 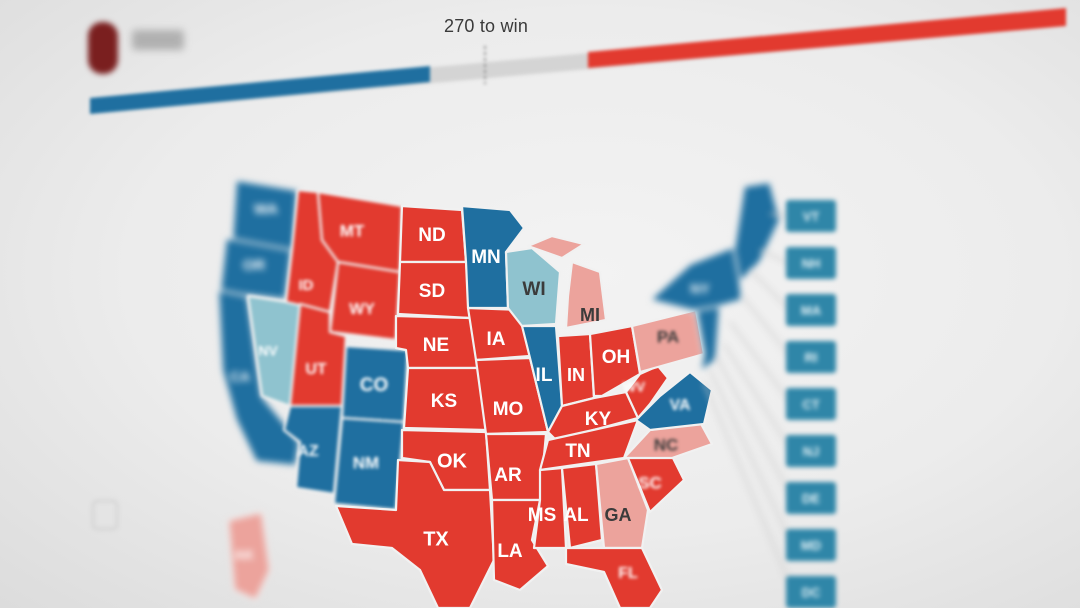 What do you see at coordinates (576, 375) in the screenshot?
I see `label-IN: IN` at bounding box center [576, 375].